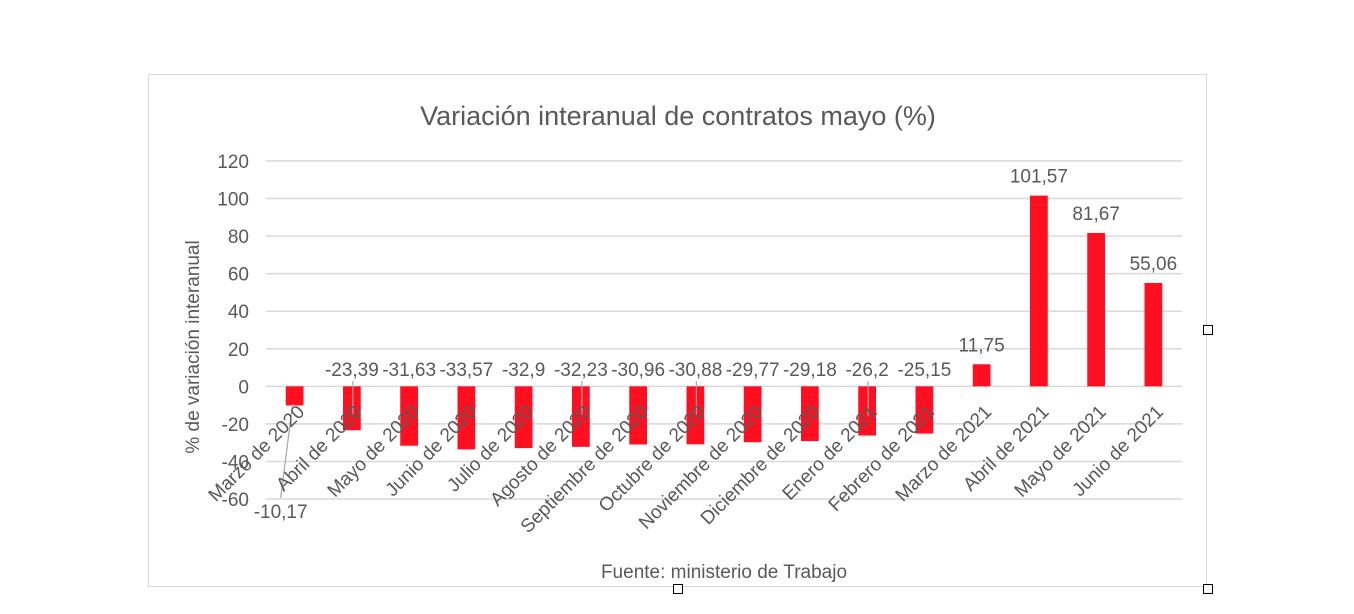 This screenshot has height=614, width=1354. What do you see at coordinates (257, 454) in the screenshot?
I see `x-tick-label: Marzo de 2020` at bounding box center [257, 454].